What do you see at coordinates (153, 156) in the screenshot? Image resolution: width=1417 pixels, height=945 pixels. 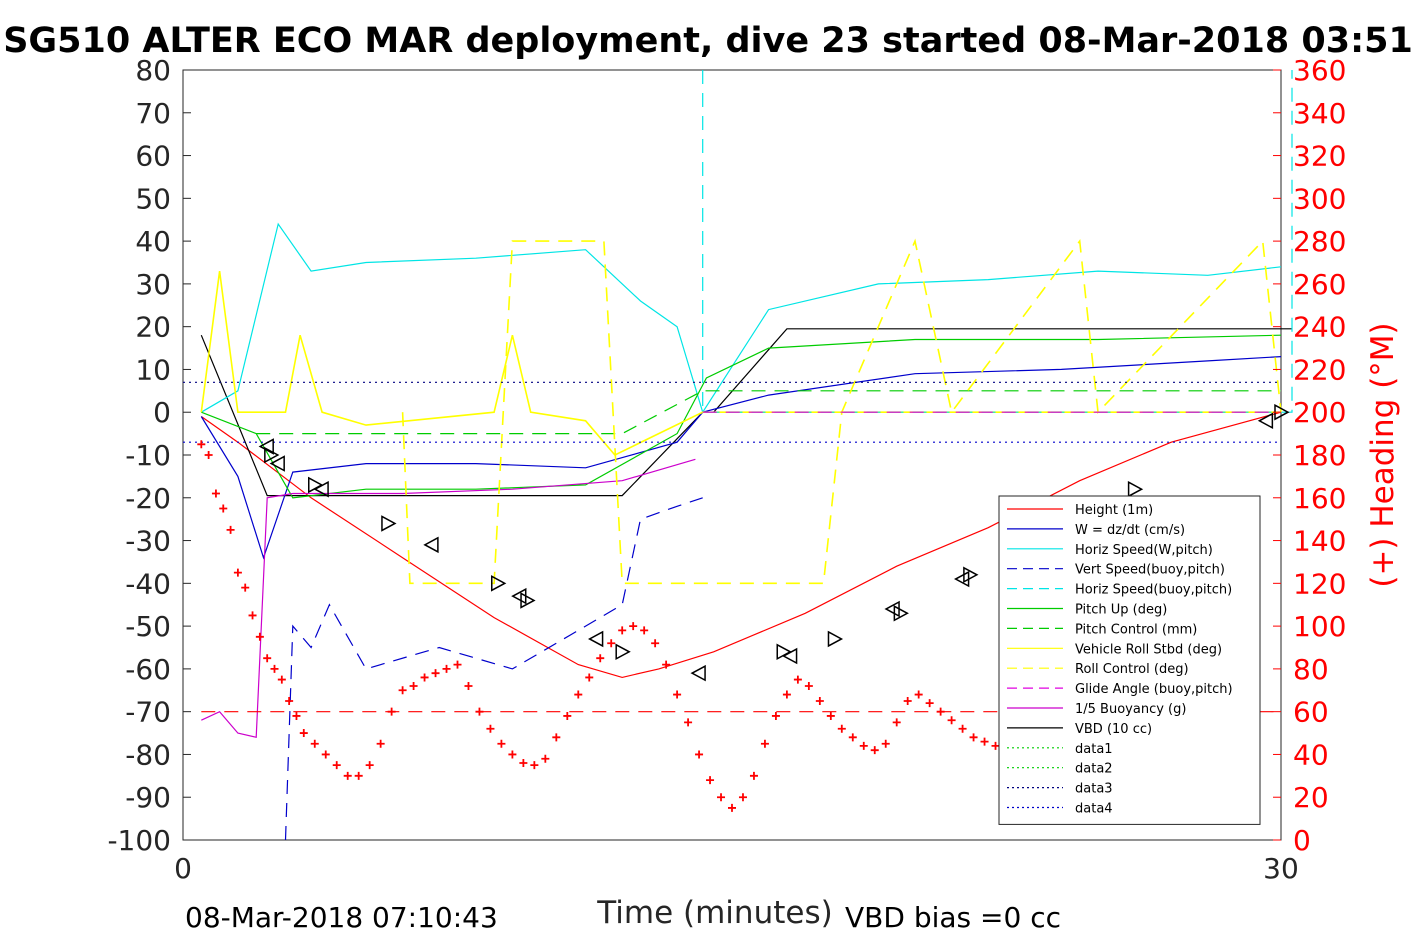 I see `y-tick-label: 60` at bounding box center [153, 156].